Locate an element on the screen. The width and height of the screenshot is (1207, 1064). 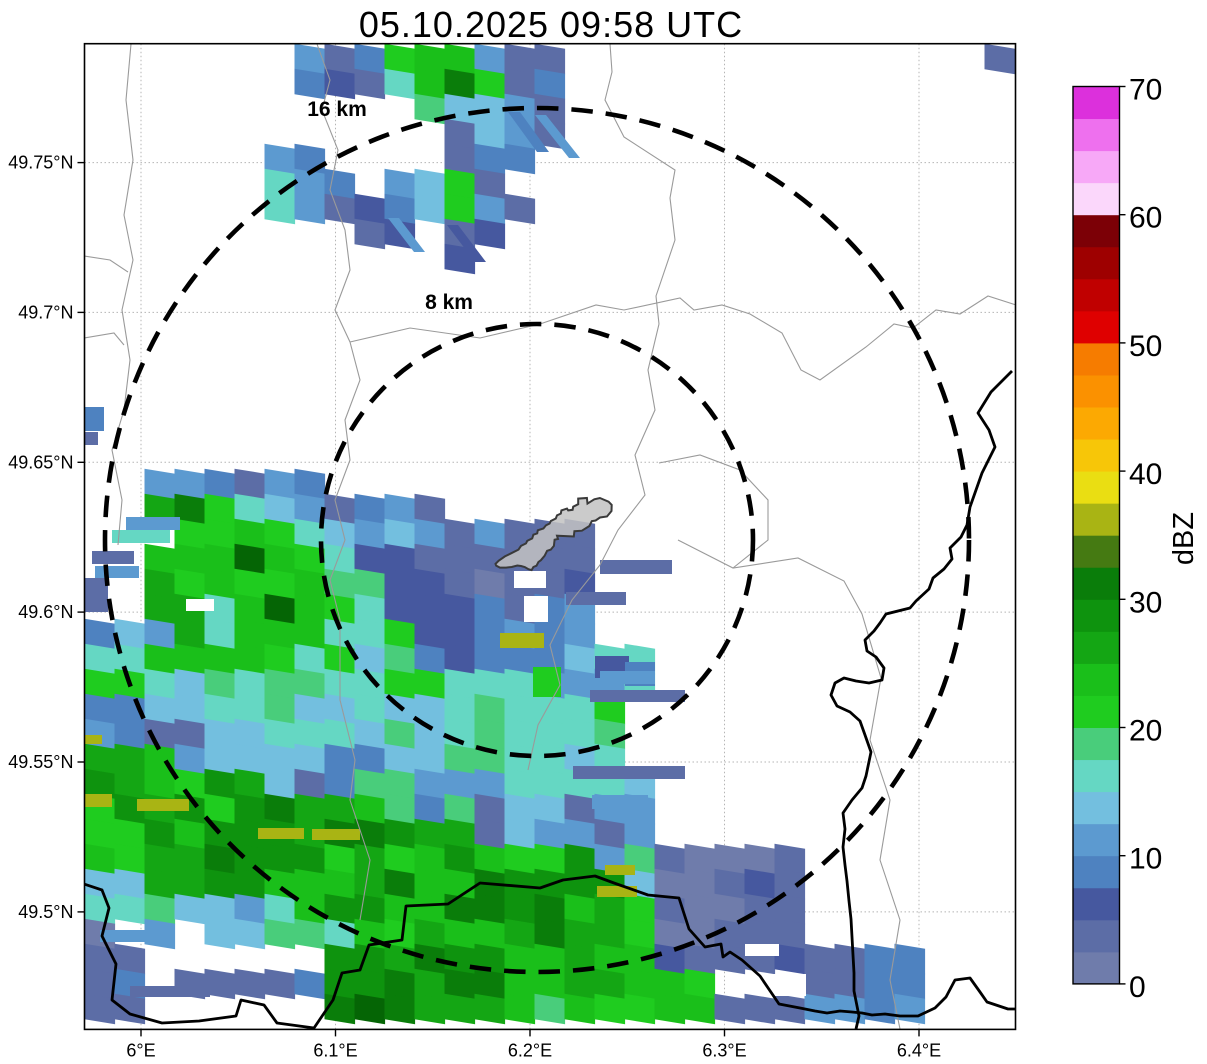
svg-text: 0 is located at coordinates (1137, 987).